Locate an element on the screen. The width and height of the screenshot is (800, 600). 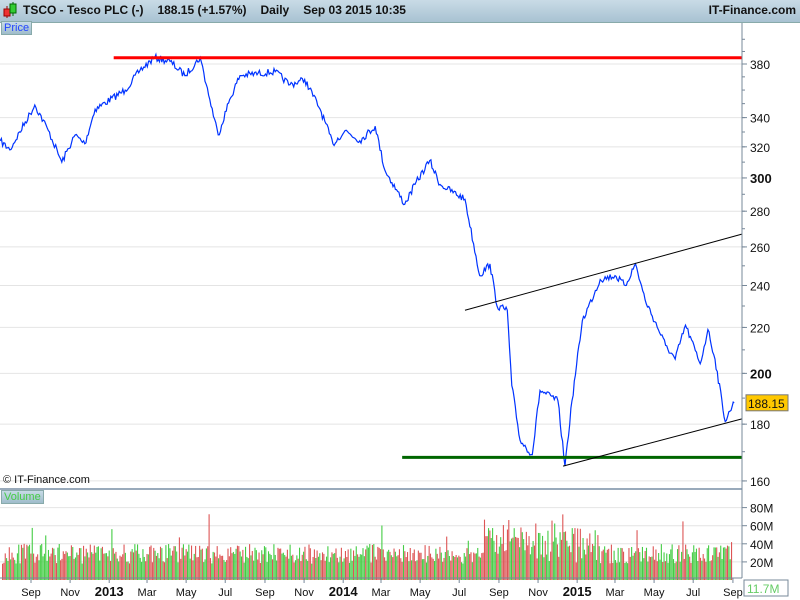
y-tick-label: 220 is located at coordinates (760, 328).